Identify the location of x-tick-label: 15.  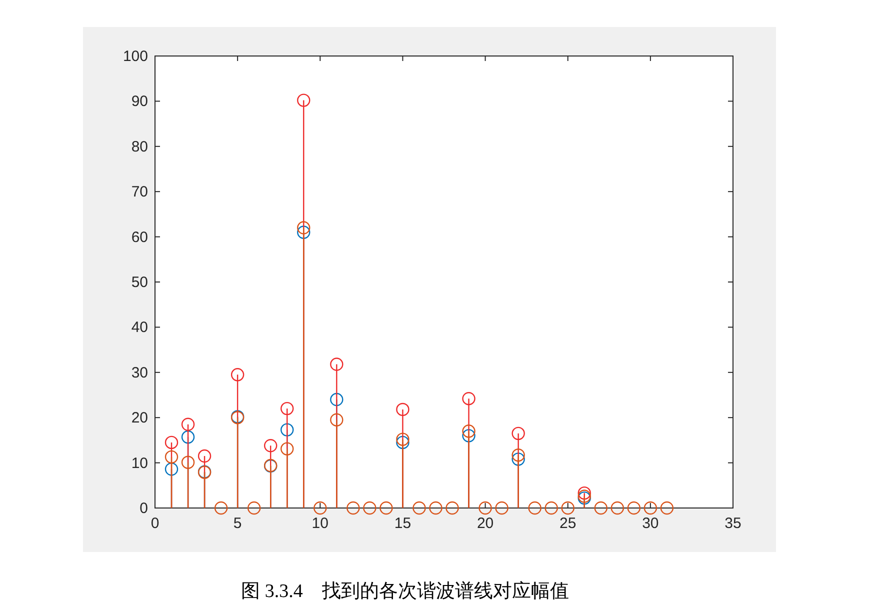
(403, 523).